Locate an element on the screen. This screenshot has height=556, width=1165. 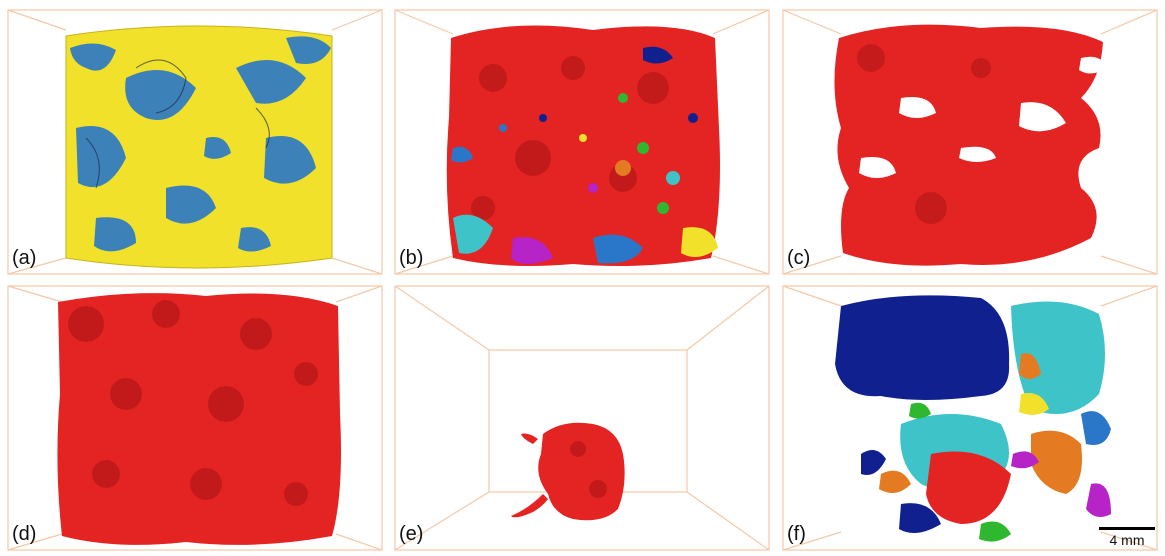
panel-label: (e) is located at coordinates (411, 534).